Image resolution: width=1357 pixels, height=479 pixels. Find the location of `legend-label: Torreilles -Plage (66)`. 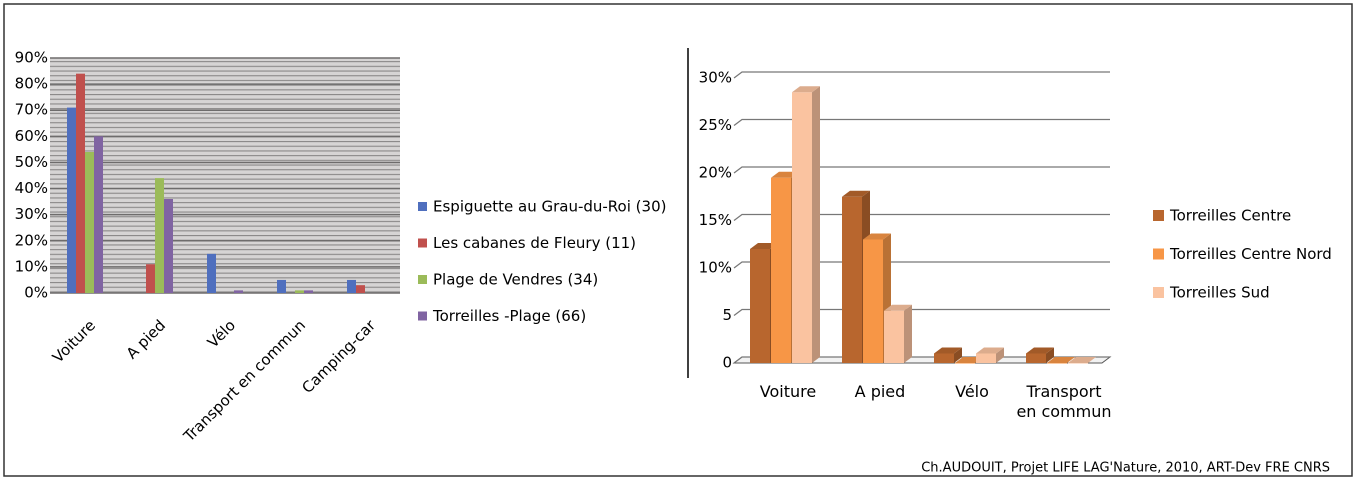

legend-label: Torreilles -Plage (66) is located at coordinates (509, 316).